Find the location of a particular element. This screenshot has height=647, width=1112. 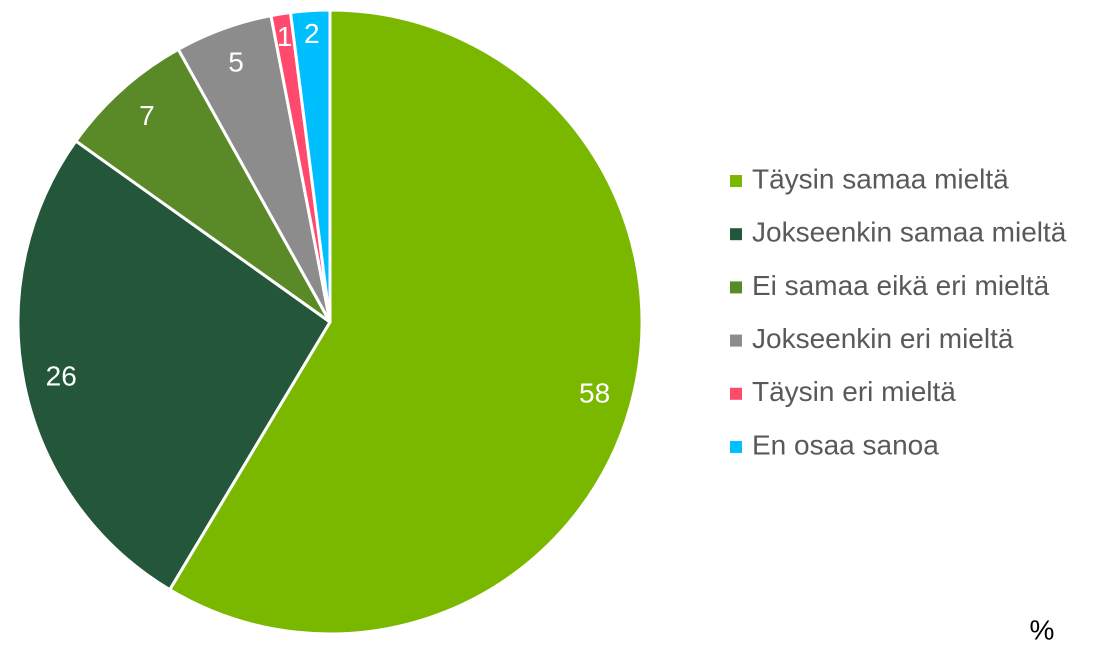

legend-label: Ei samaa eikä eri mieltä is located at coordinates (901, 285).